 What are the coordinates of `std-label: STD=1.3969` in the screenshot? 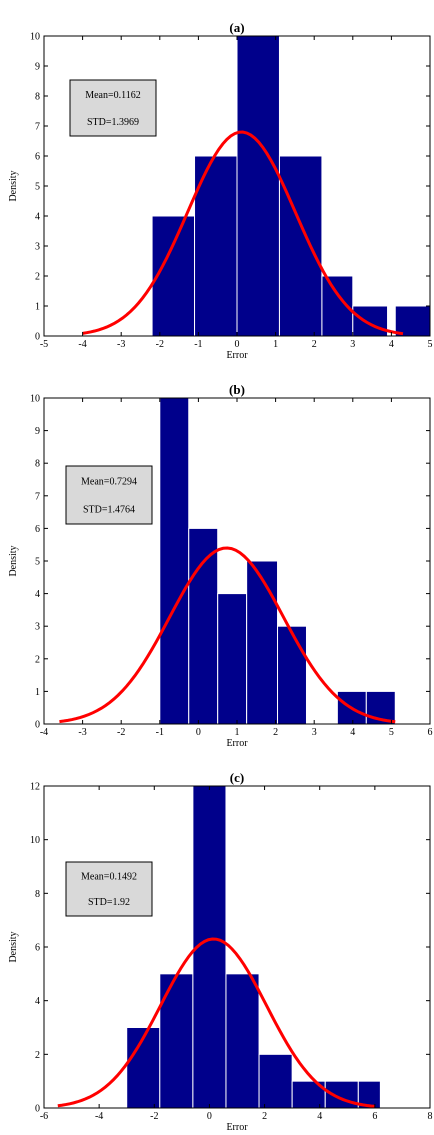 It's located at (113, 122).